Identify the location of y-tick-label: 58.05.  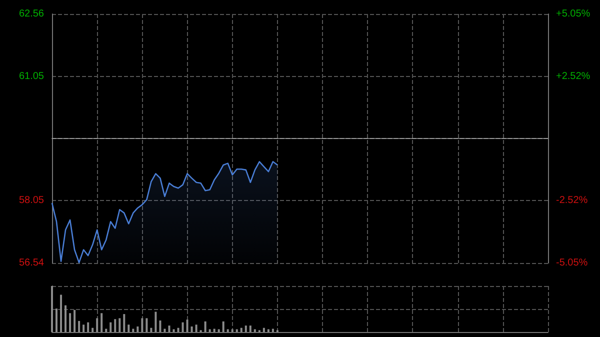
(31, 200).